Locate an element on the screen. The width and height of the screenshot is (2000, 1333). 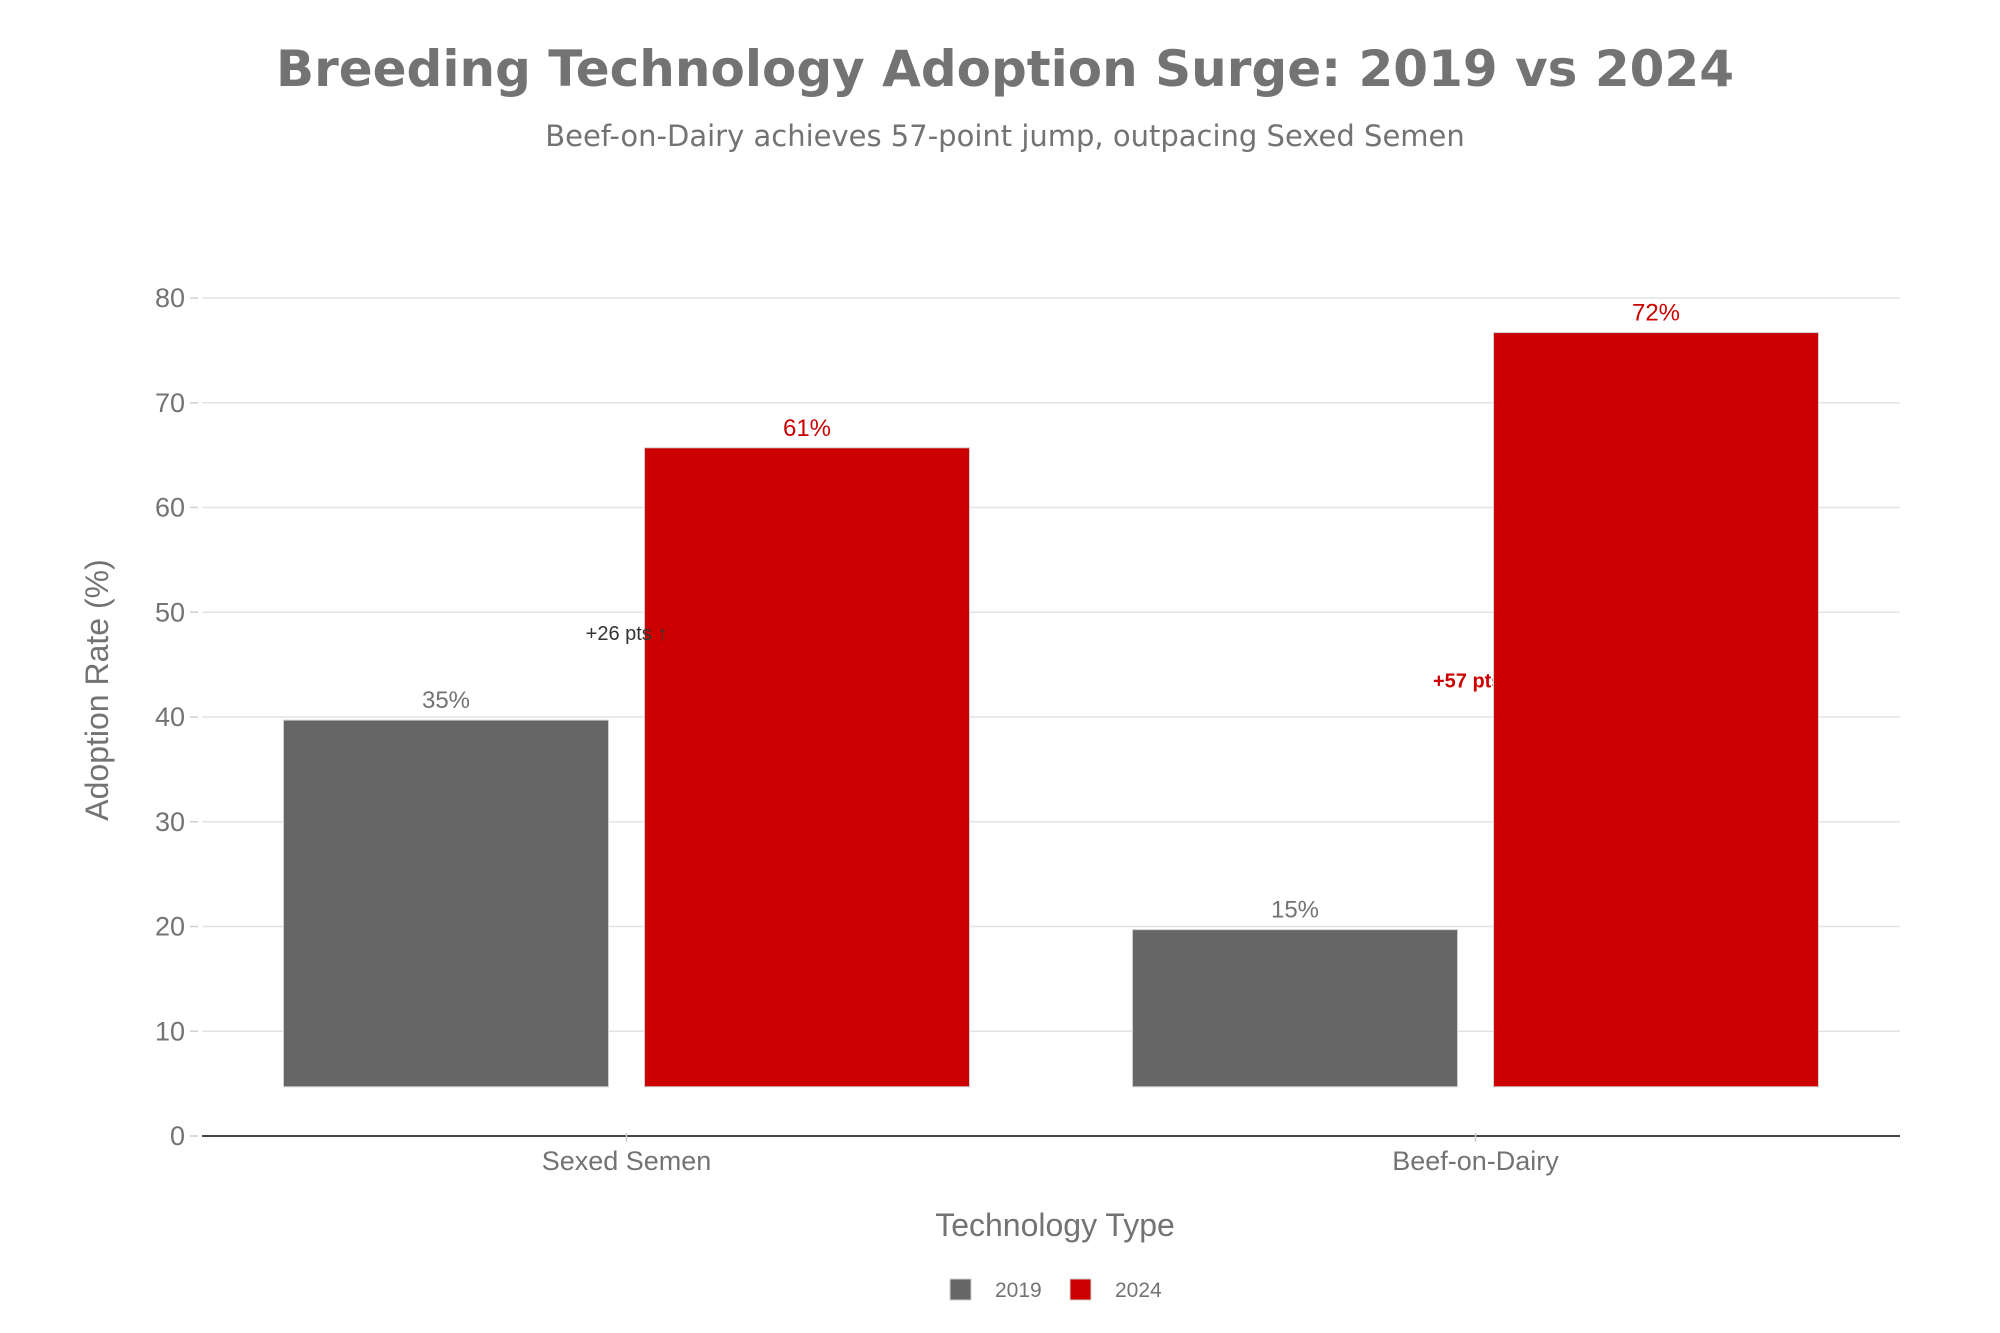
y-axis-ticks: 0 10 20 30 40 50 60 70 80 is located at coordinates (176, 717).